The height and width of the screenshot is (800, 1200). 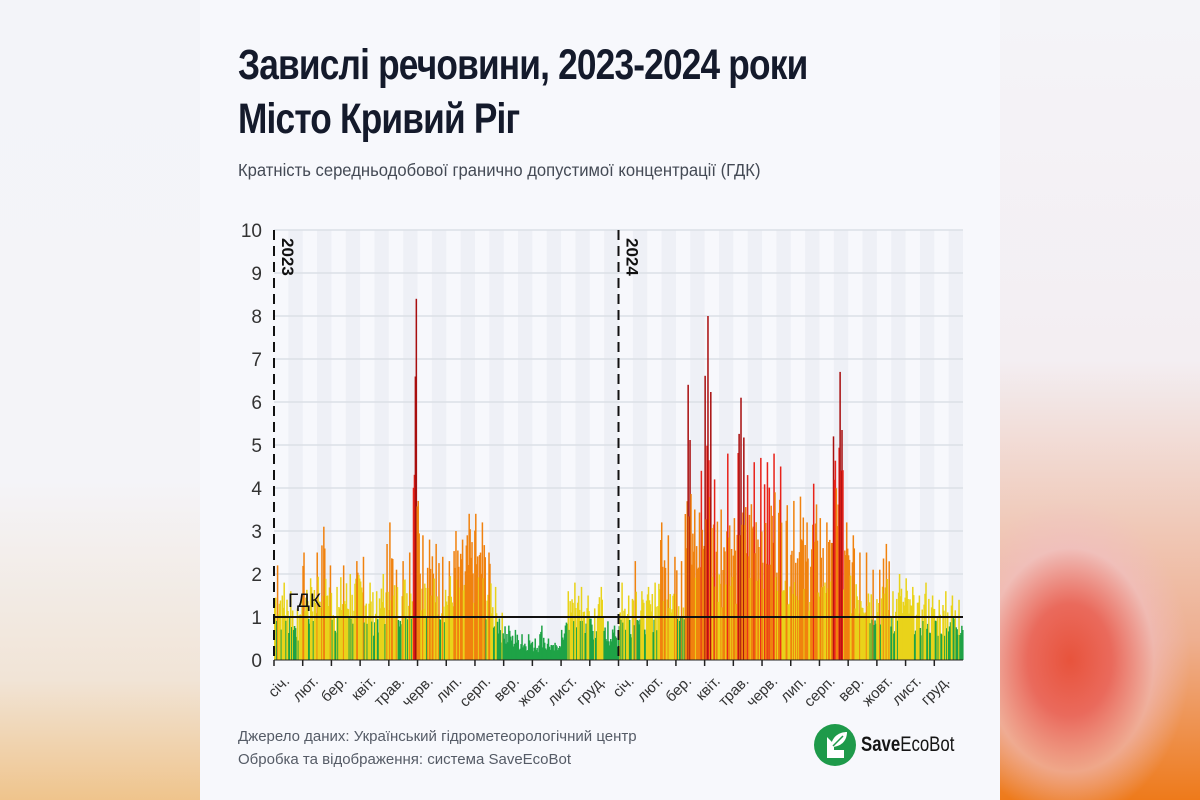 What do you see at coordinates (591, 691) in the screenshot?
I see `month-label: груд.` at bounding box center [591, 691].